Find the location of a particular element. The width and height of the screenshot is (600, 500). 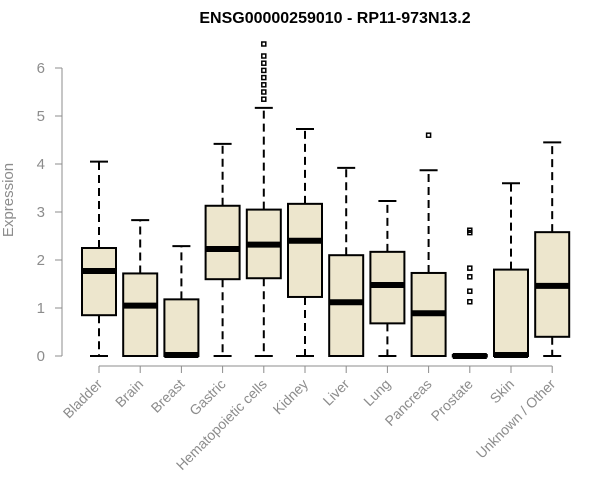

y-tick-label: 0 is located at coordinates (41, 356).